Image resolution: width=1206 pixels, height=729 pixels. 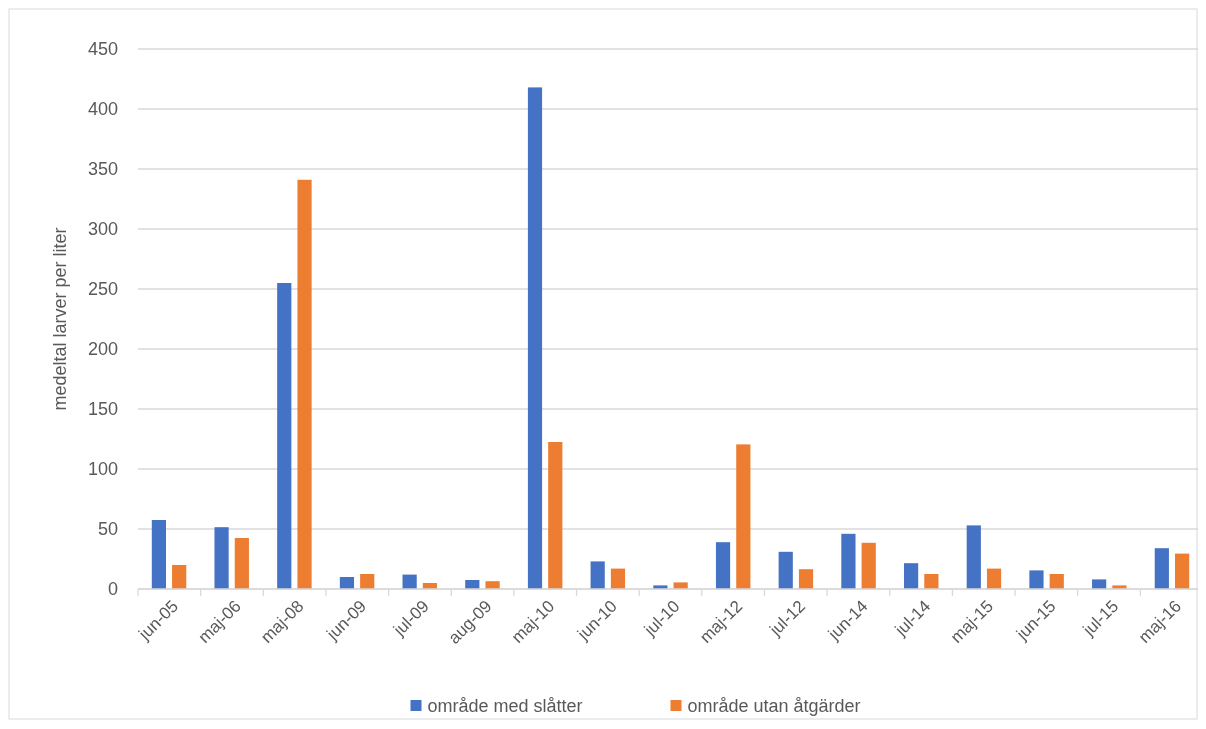 What do you see at coordinates (505, 706) in the screenshot?
I see `legend-label: område med slåtter` at bounding box center [505, 706].